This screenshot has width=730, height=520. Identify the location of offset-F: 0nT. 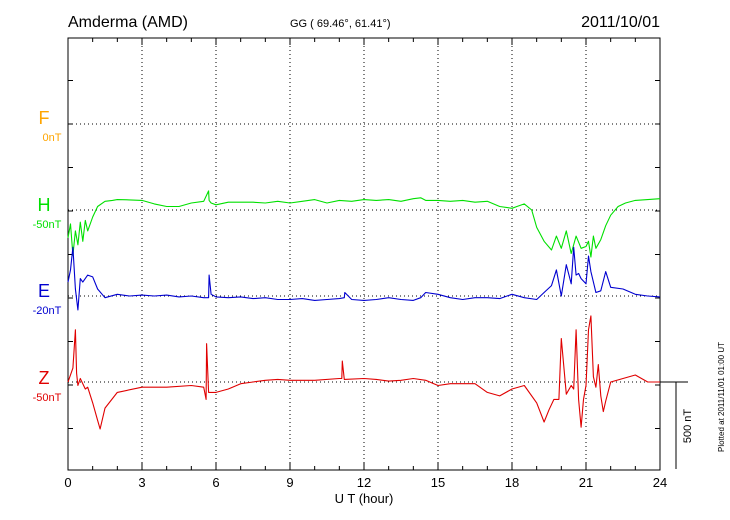
(52, 138).